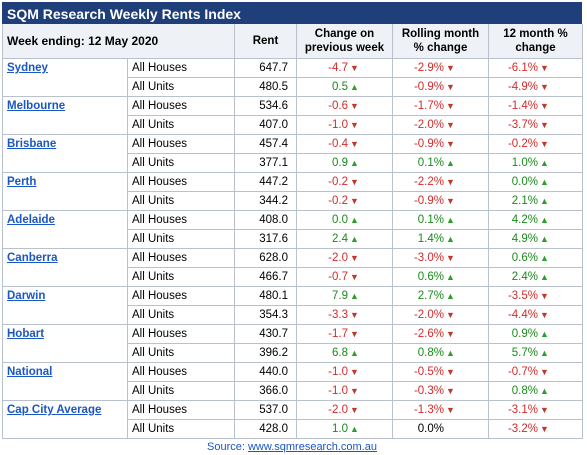 Image resolution: width=587 pixels, height=455 pixels. Describe the element at coordinates (265, 239) in the screenshot. I see `rent-value: 317.6` at that location.